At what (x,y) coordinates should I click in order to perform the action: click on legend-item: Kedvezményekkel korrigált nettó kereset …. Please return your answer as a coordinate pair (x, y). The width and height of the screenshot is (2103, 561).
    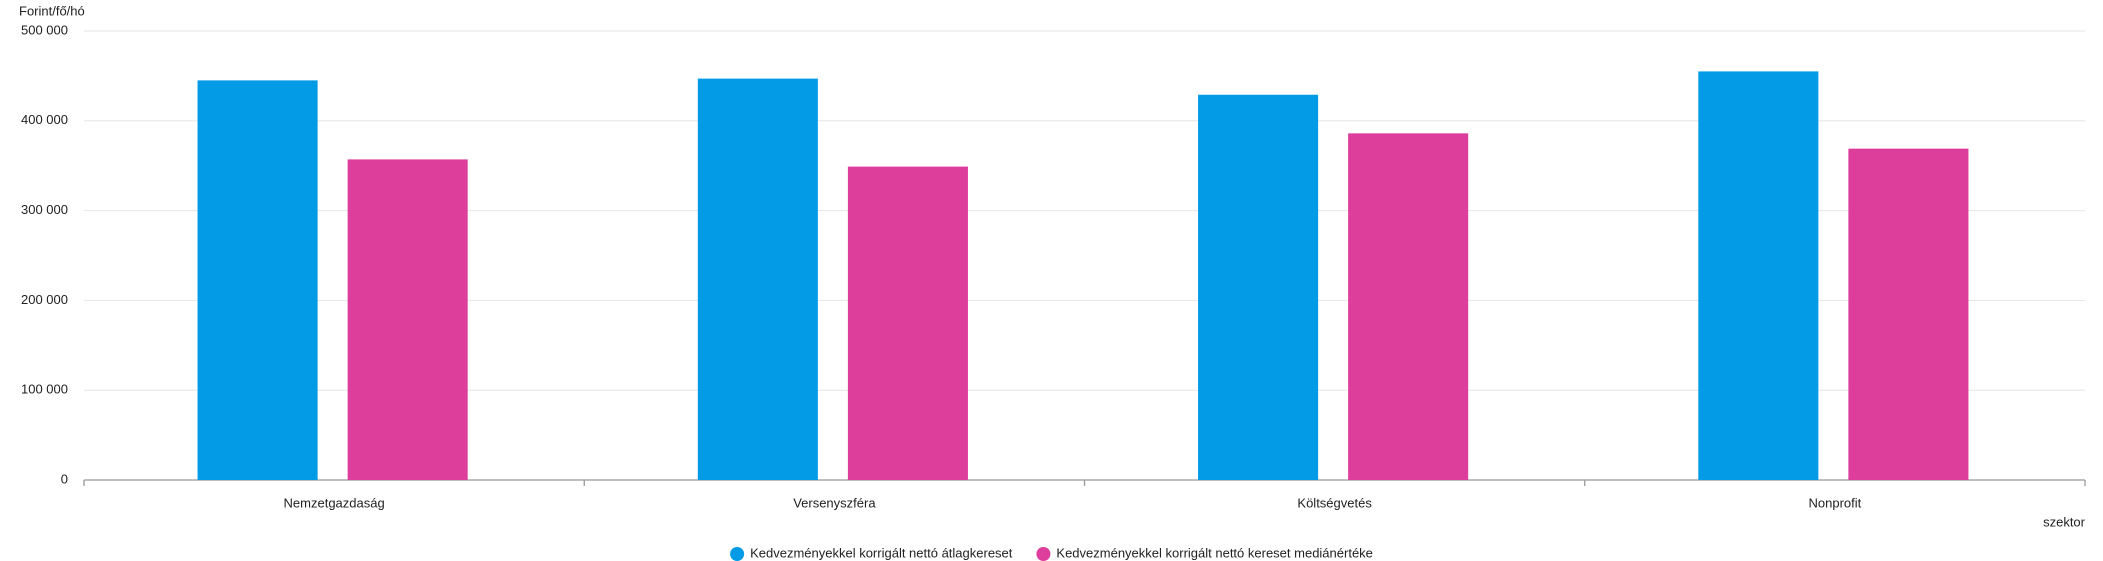
    Looking at the image, I should click on (1204, 553).